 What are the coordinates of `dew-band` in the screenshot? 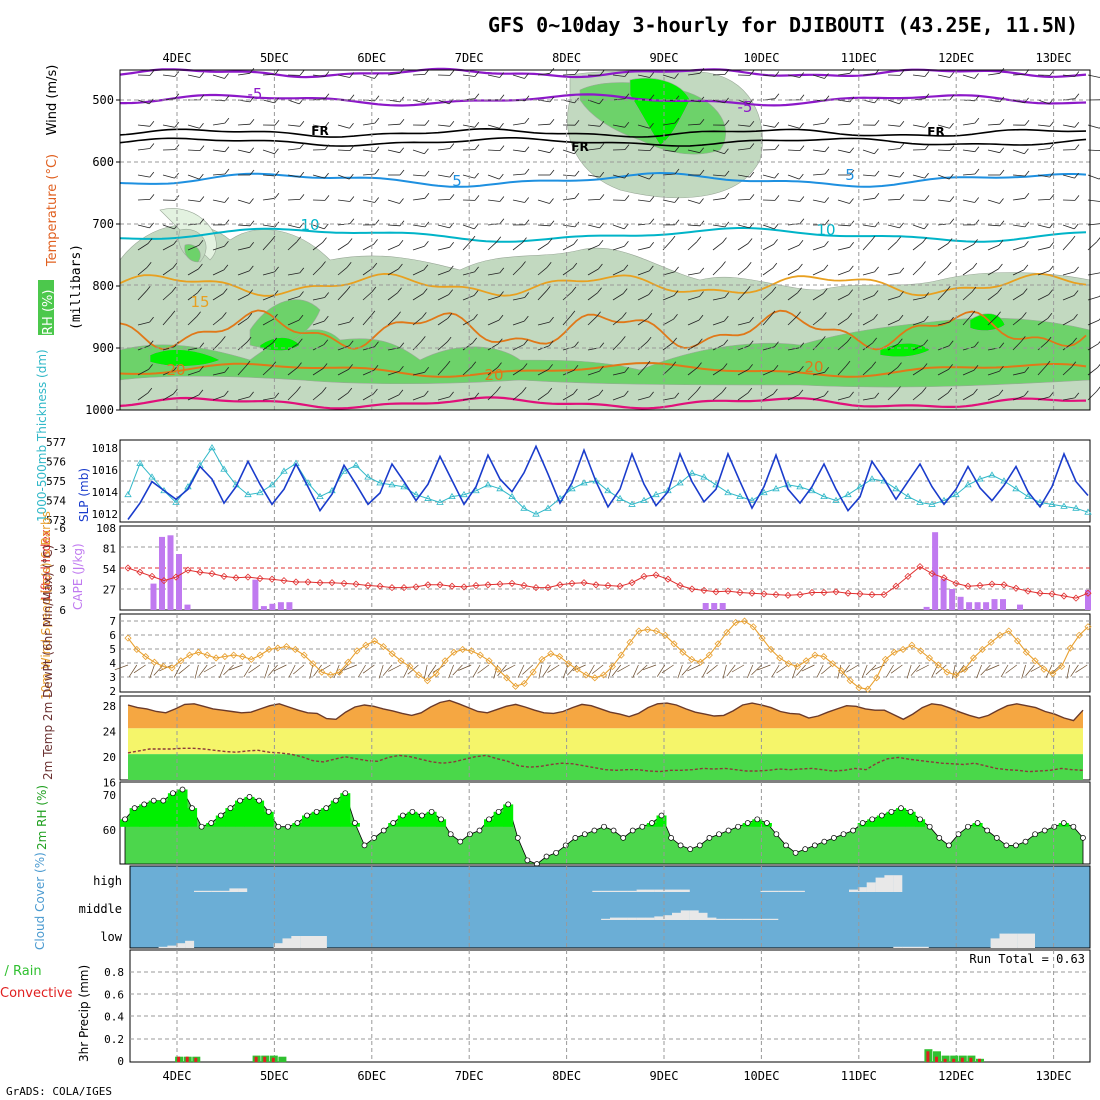 It's located at (605, 741).